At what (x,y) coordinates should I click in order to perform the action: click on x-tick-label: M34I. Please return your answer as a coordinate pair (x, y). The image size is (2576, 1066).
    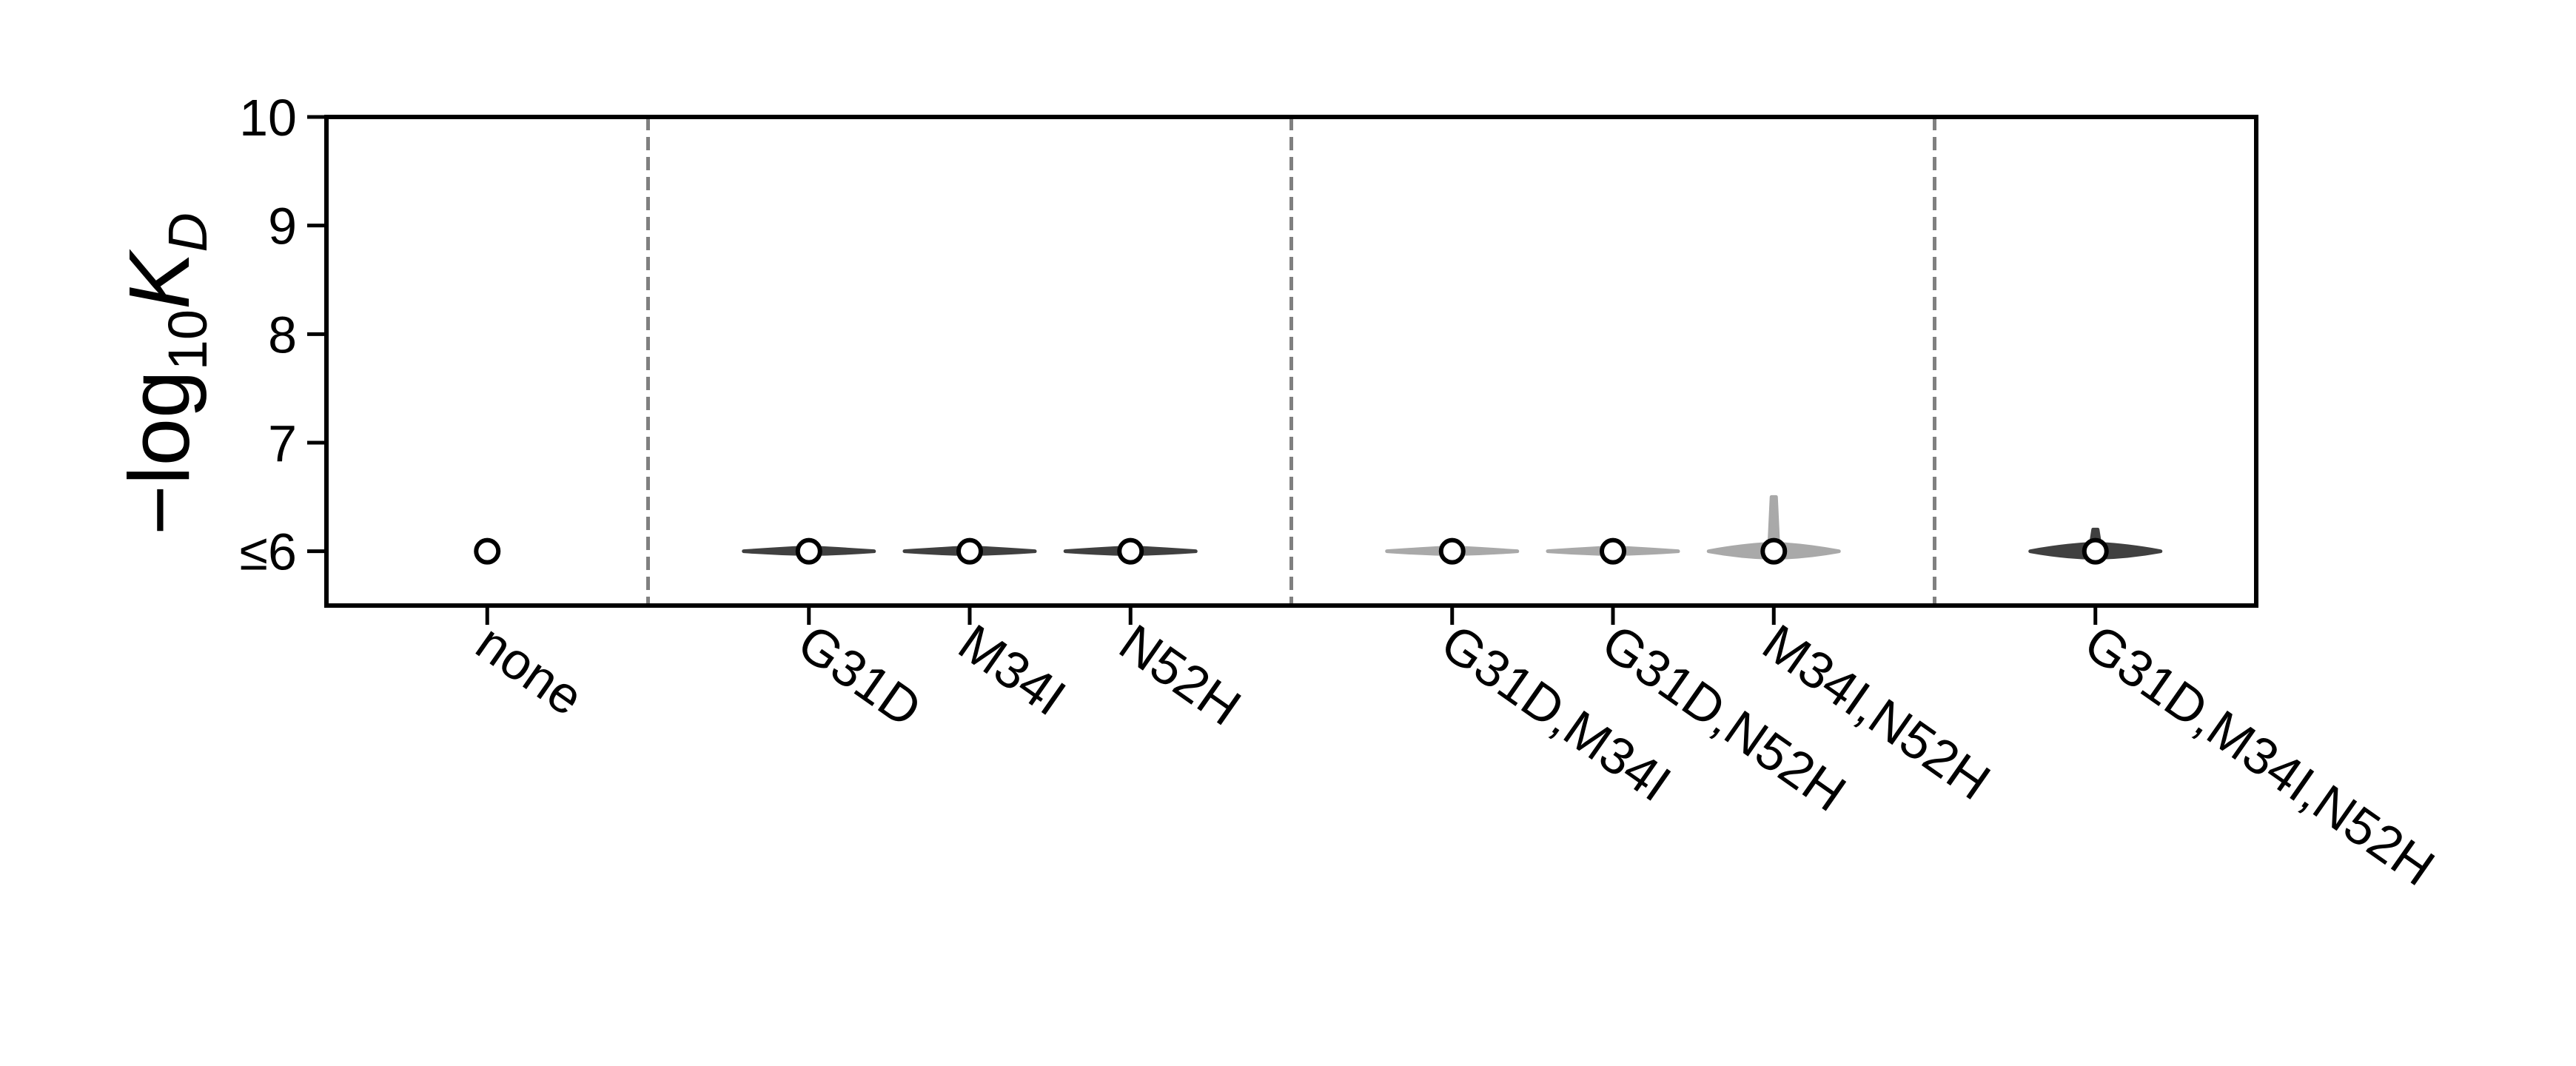
    Looking at the image, I should click on (1012, 669).